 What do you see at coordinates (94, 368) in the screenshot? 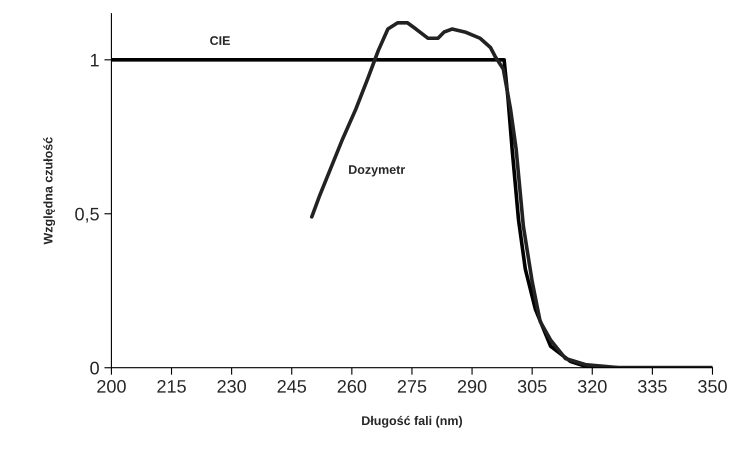
I see `y-tick-label: 0` at bounding box center [94, 368].